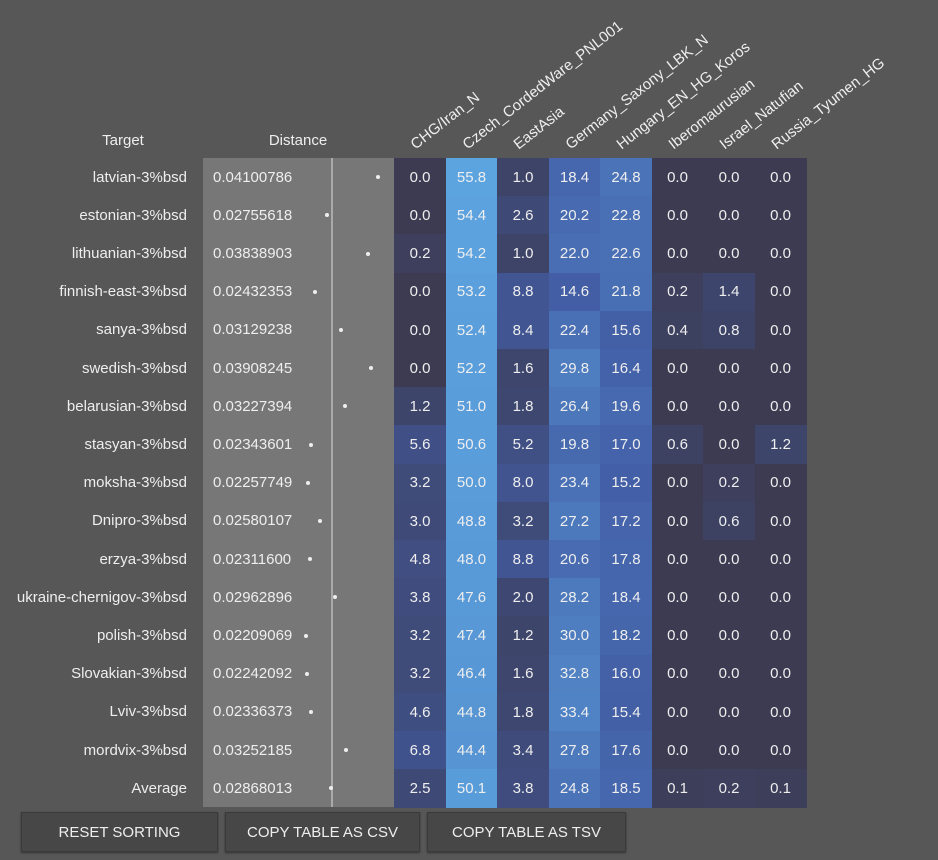 Image resolution: width=938 pixels, height=860 pixels. Describe the element at coordinates (526, 832) in the screenshot. I see `button: COPY TABLE AS TSV` at that location.